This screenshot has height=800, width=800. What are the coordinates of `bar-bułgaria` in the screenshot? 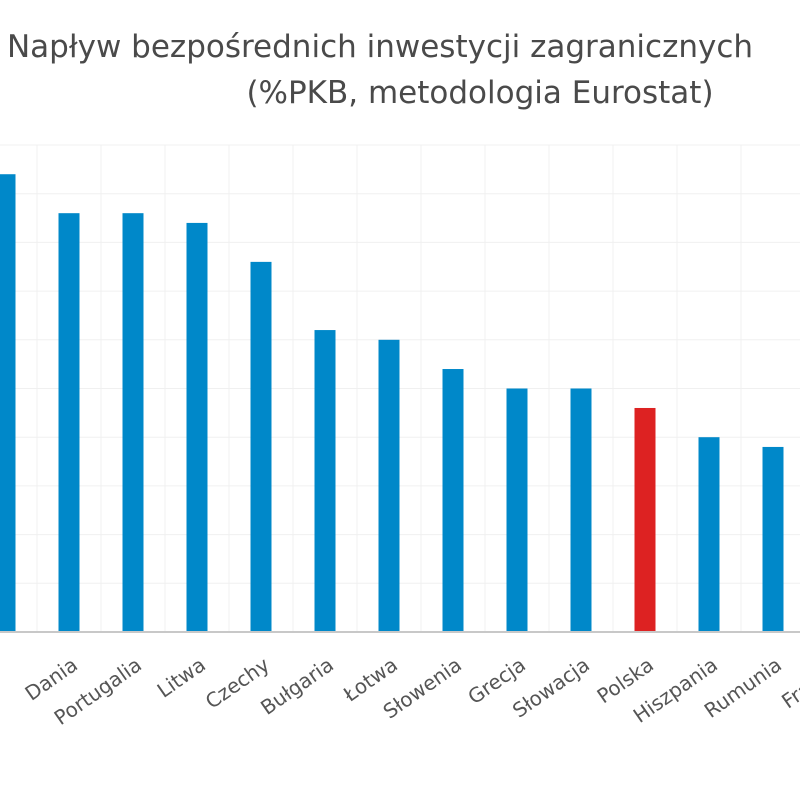 It's located at (325, 481).